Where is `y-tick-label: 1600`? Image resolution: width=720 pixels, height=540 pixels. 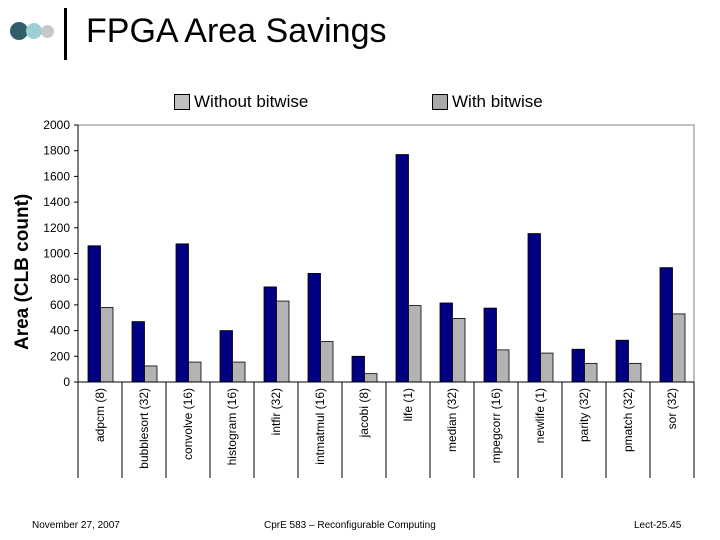 y-tick-label: 1600 is located at coordinates (56, 176).